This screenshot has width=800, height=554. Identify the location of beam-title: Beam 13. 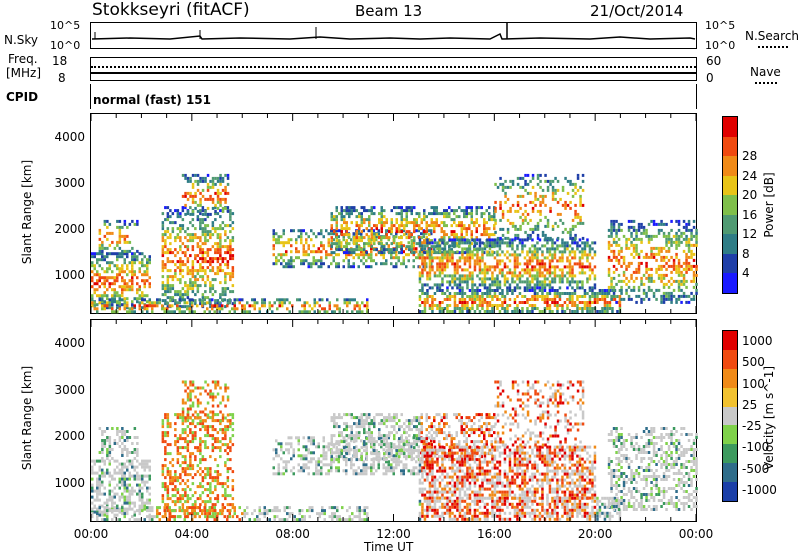
(389, 11).